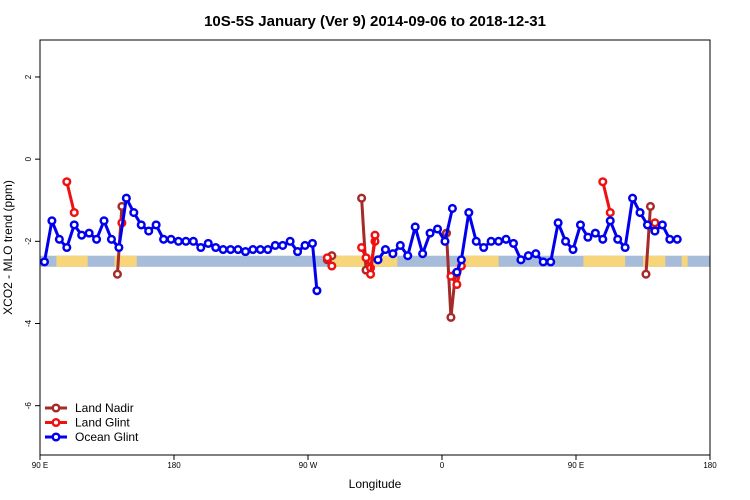 This screenshot has width=750, height=500. I want to click on y-tick-label-4: -6, so click(28, 406).